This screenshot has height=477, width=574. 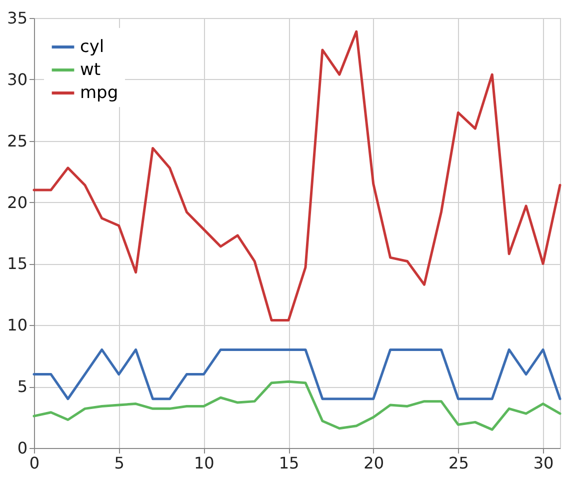 What do you see at coordinates (22, 386) in the screenshot?
I see `y-tick-label: 5` at bounding box center [22, 386].